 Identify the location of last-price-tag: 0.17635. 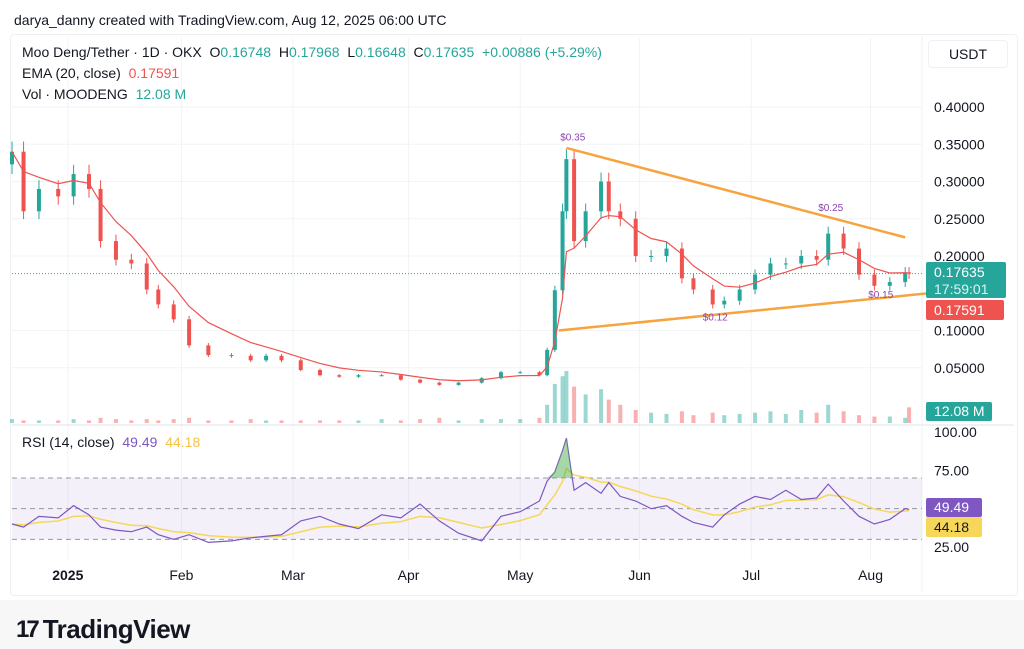
(959, 272).